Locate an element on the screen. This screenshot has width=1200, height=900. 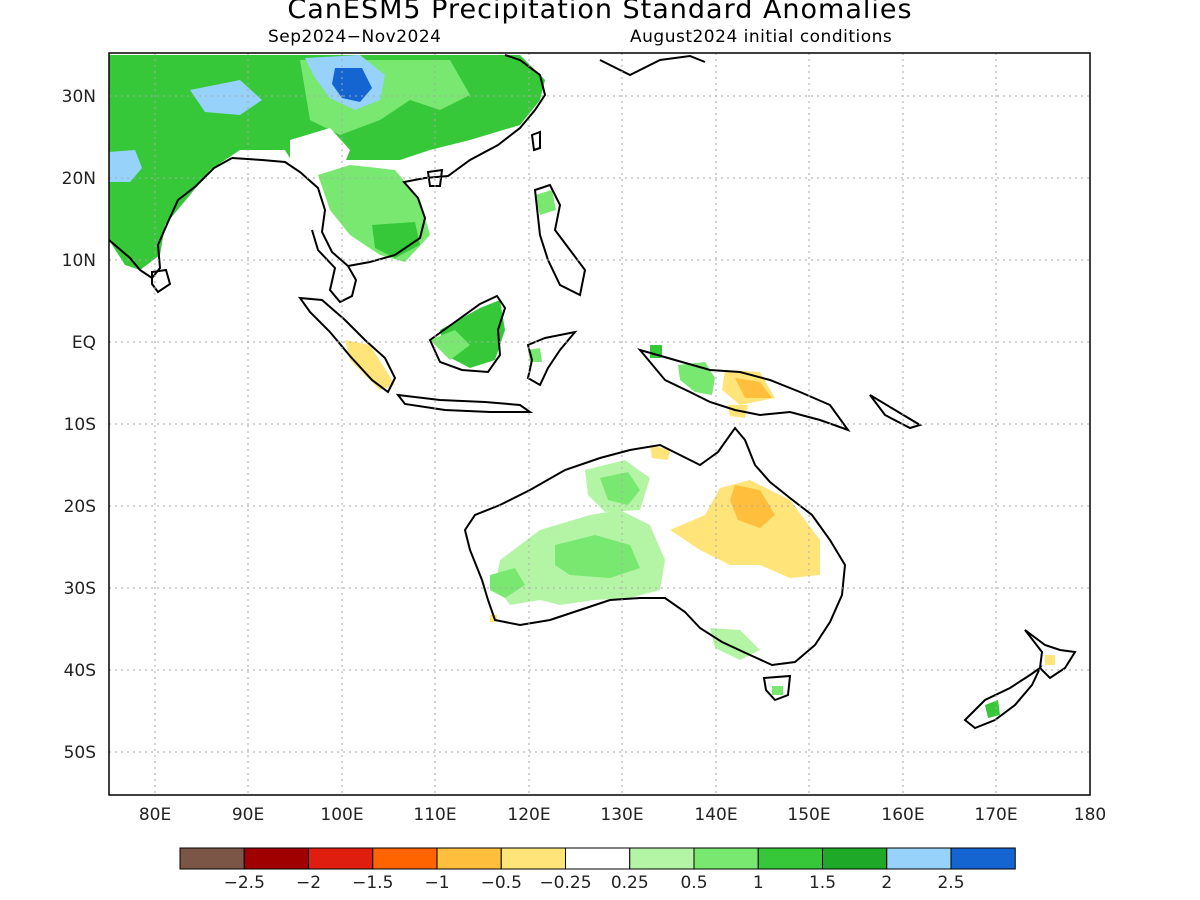
anomaly-region-kimberley-green is located at coordinates (620, 488).